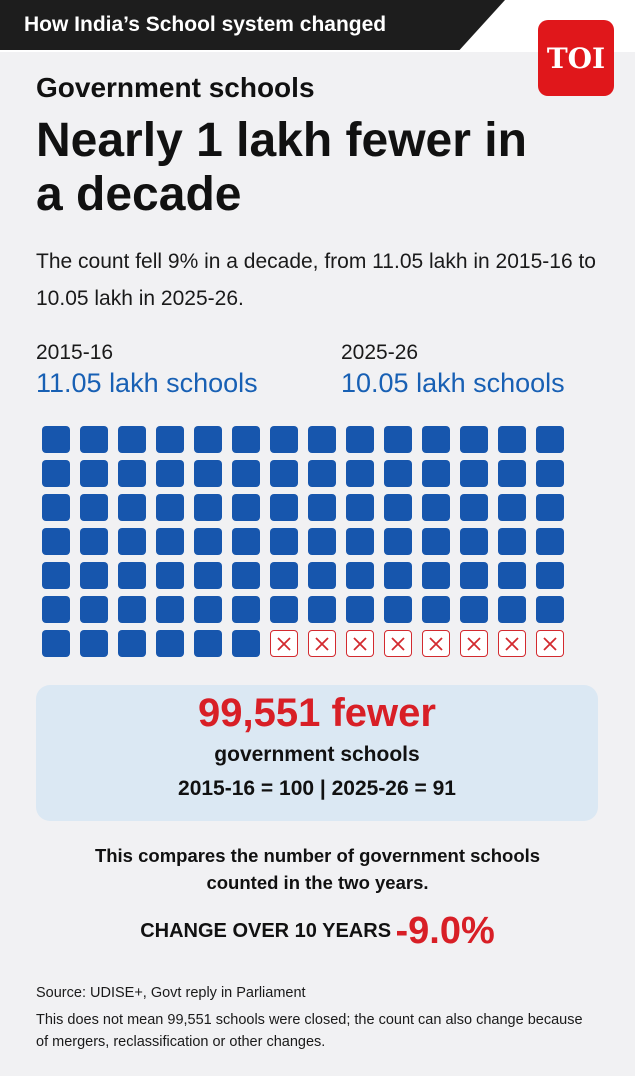  I want to click on source-line: Source: UDISE+, Govt reply in Parliament, so click(171, 993).